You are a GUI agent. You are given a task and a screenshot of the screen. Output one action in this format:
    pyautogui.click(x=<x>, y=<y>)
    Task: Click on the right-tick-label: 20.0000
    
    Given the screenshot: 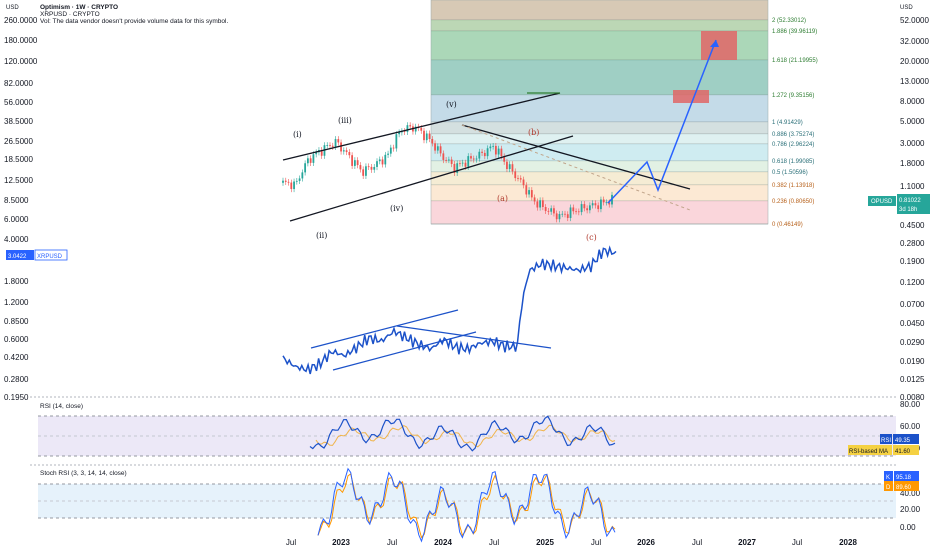 What is the action you would take?
    pyautogui.click(x=914, y=61)
    